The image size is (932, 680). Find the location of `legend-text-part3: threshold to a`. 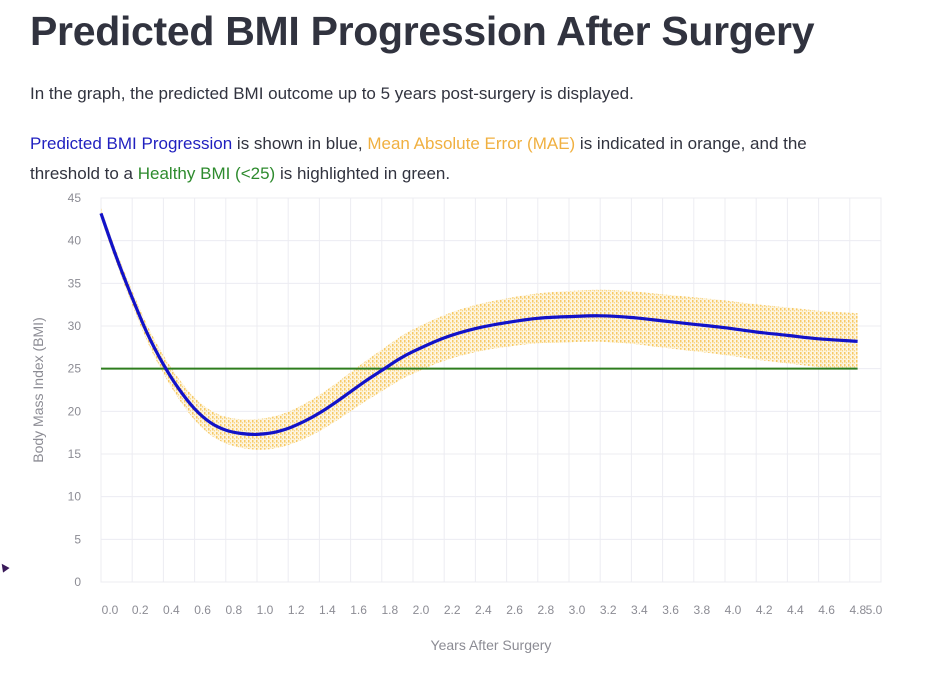

legend-text-part3: threshold to a is located at coordinates (84, 173).